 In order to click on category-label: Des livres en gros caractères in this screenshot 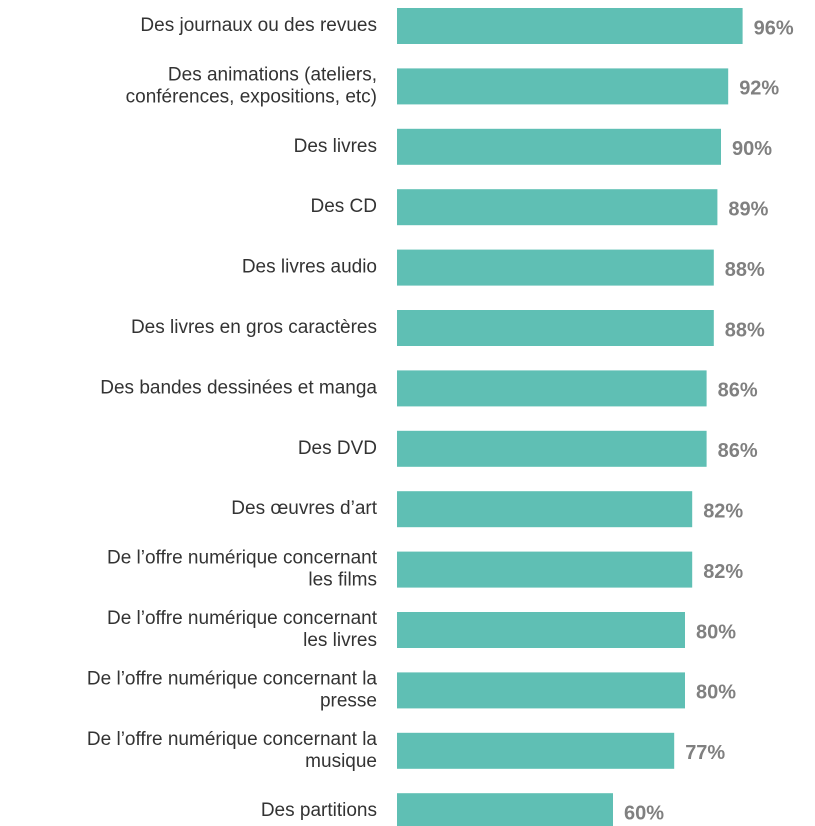, I will do `click(254, 327)`.